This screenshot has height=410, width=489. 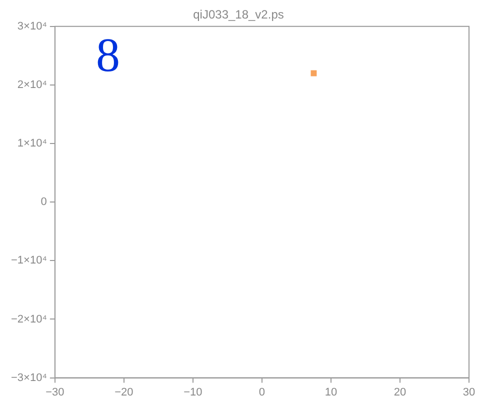 I want to click on x-tick-label: −20, so click(x=124, y=392).